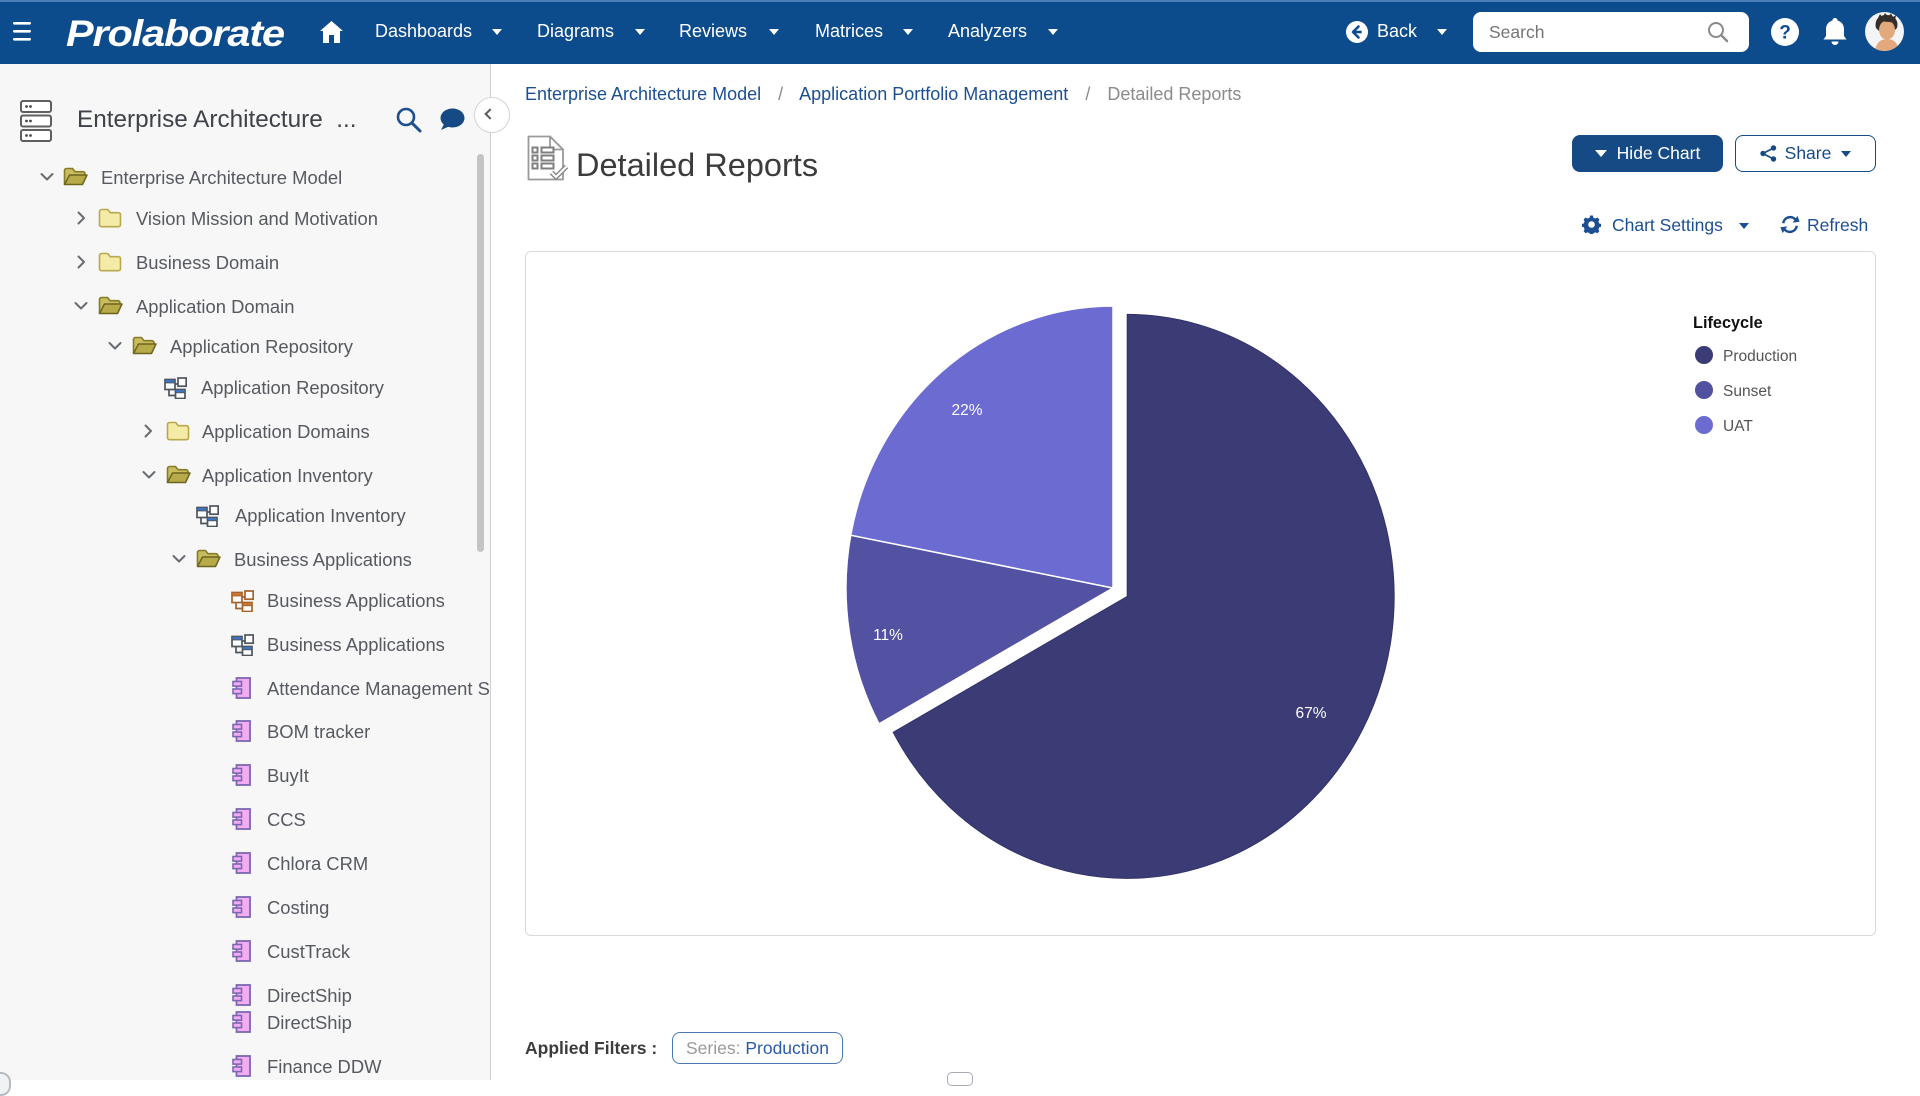 The height and width of the screenshot is (1096, 1920). Describe the element at coordinates (966, 410) in the screenshot. I see `svg-text: 22%` at that location.